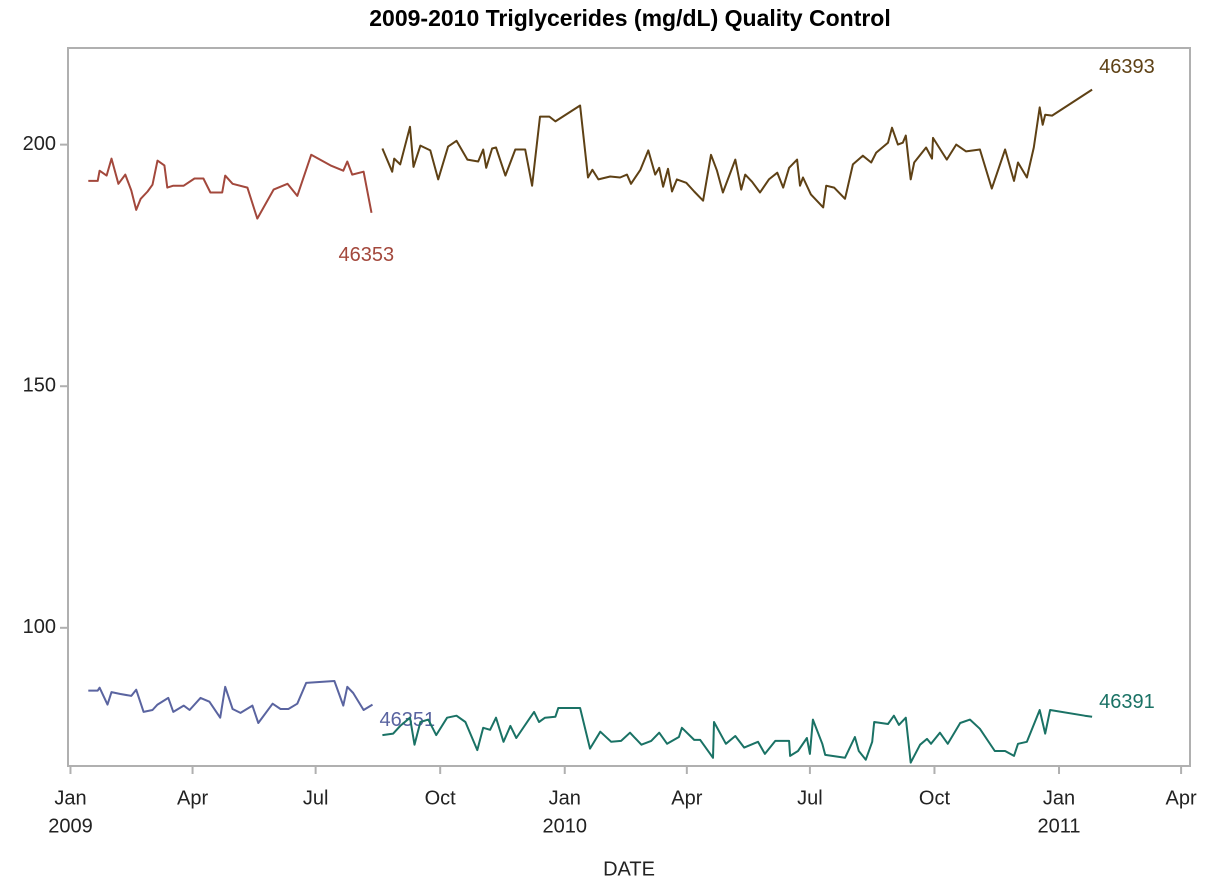 Image resolution: width=1208 pixels, height=886 pixels. I want to click on series-label: 46393, so click(1127, 67).